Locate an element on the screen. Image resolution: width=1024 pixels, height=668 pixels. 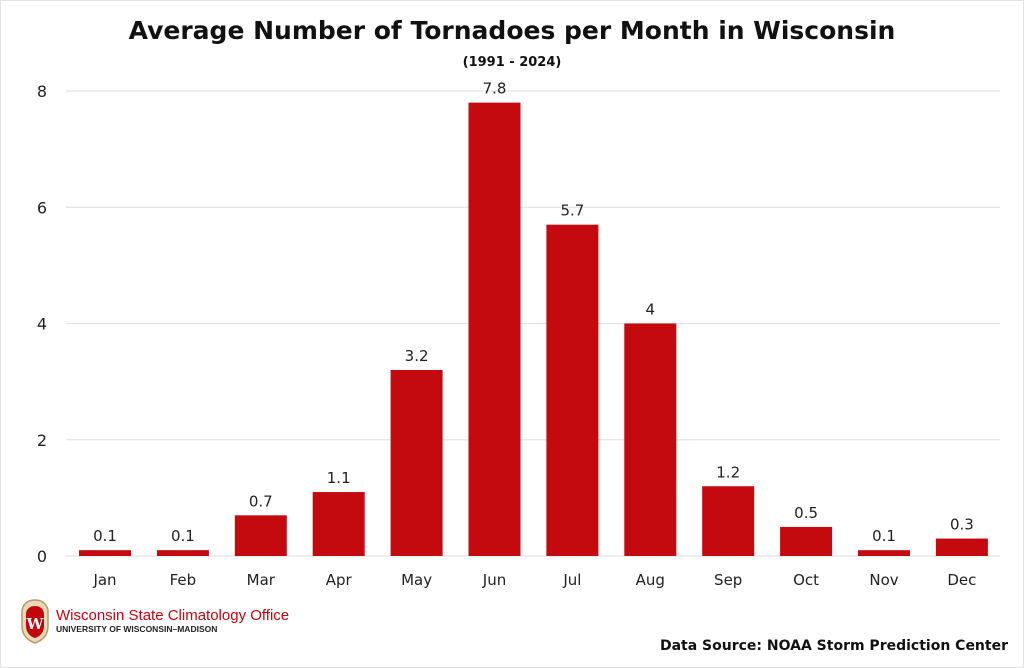
x-tick-label: Sep is located at coordinates (728, 580).